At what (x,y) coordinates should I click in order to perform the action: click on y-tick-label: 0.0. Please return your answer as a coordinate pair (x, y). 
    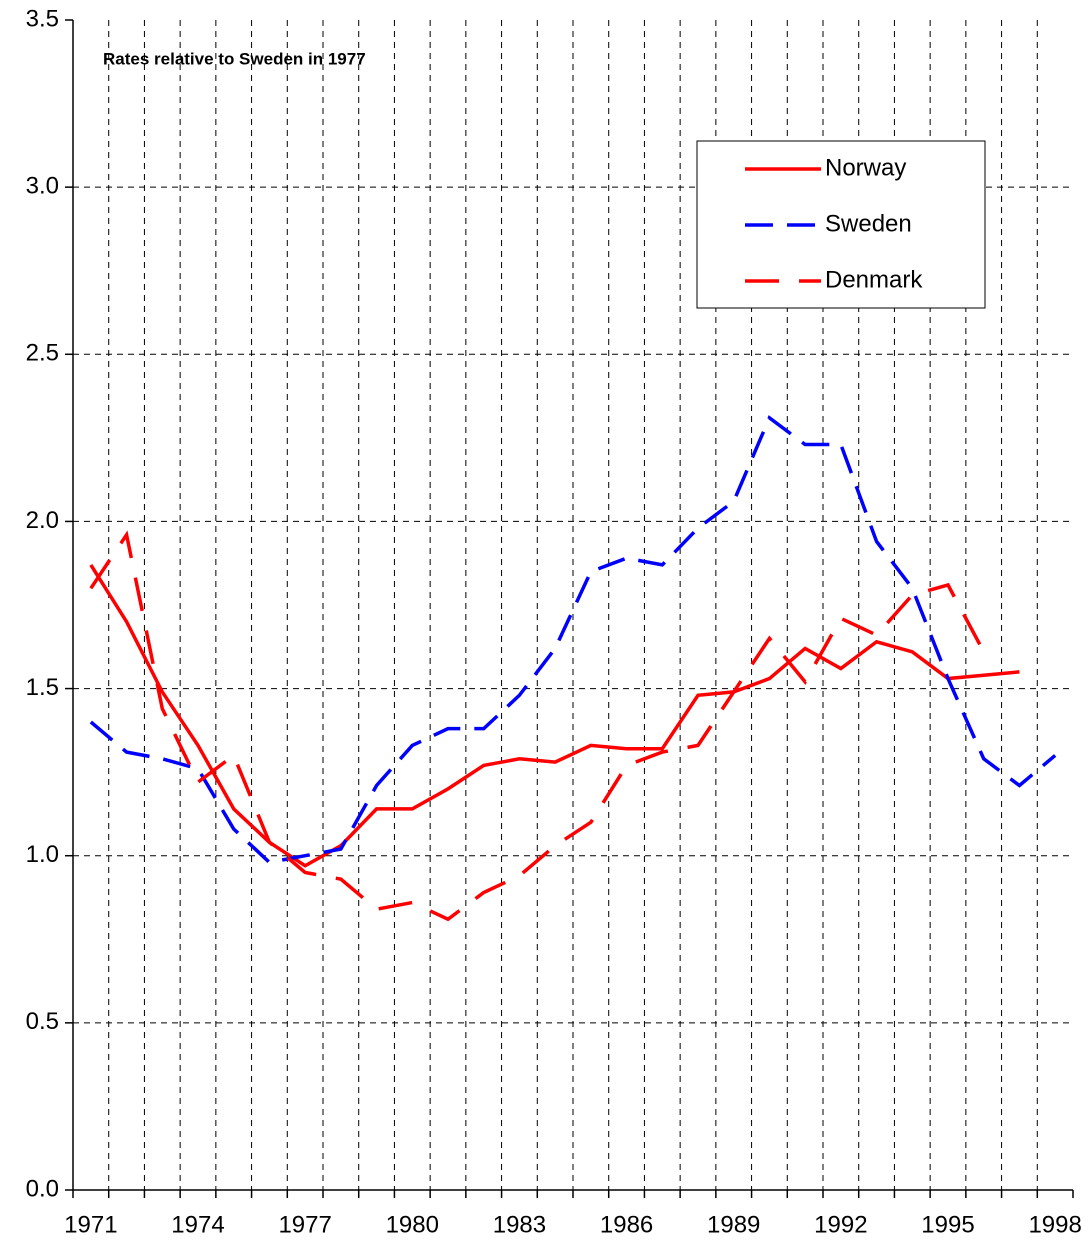
    Looking at the image, I should click on (42, 1188).